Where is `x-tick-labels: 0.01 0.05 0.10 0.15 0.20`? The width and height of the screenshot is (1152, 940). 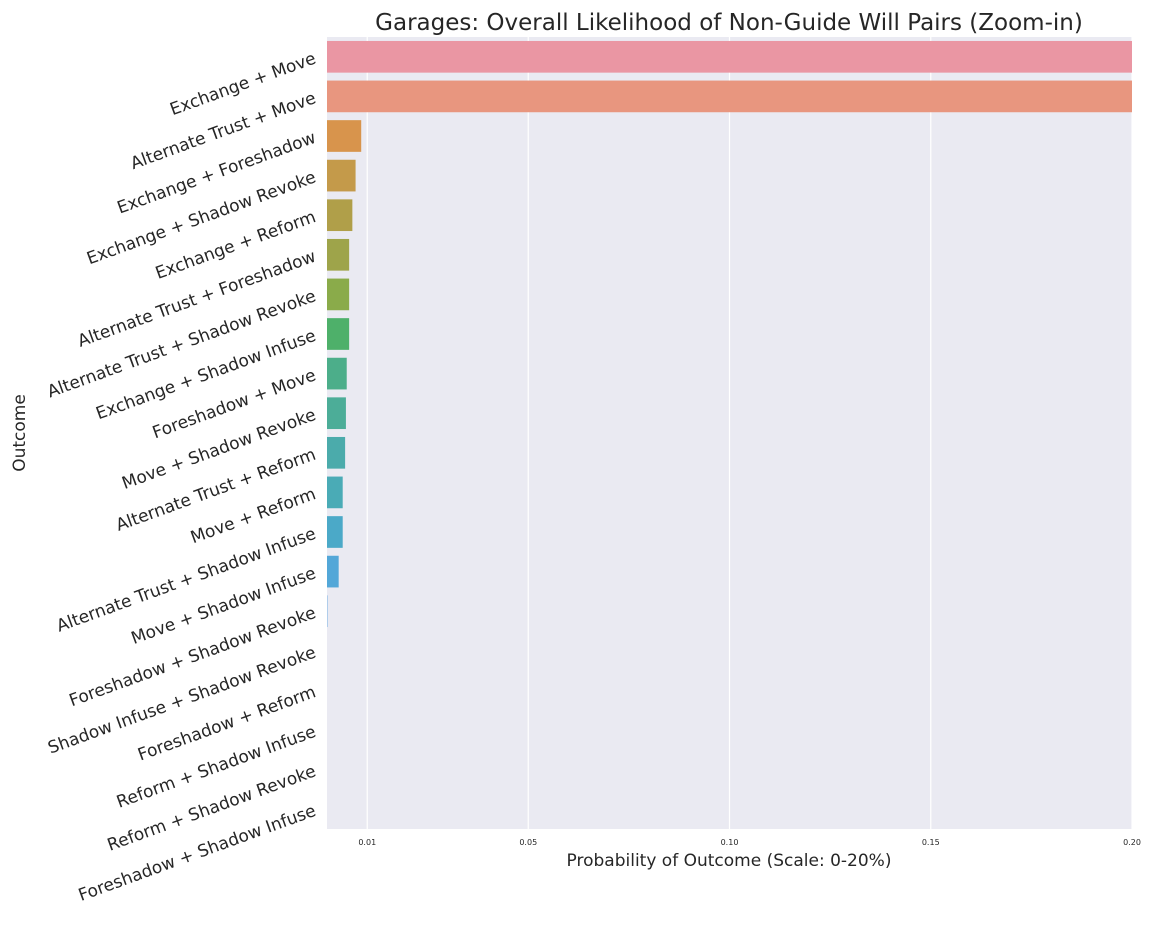
x-tick-labels: 0.01 0.05 0.10 0.15 0.20 is located at coordinates (749, 842).